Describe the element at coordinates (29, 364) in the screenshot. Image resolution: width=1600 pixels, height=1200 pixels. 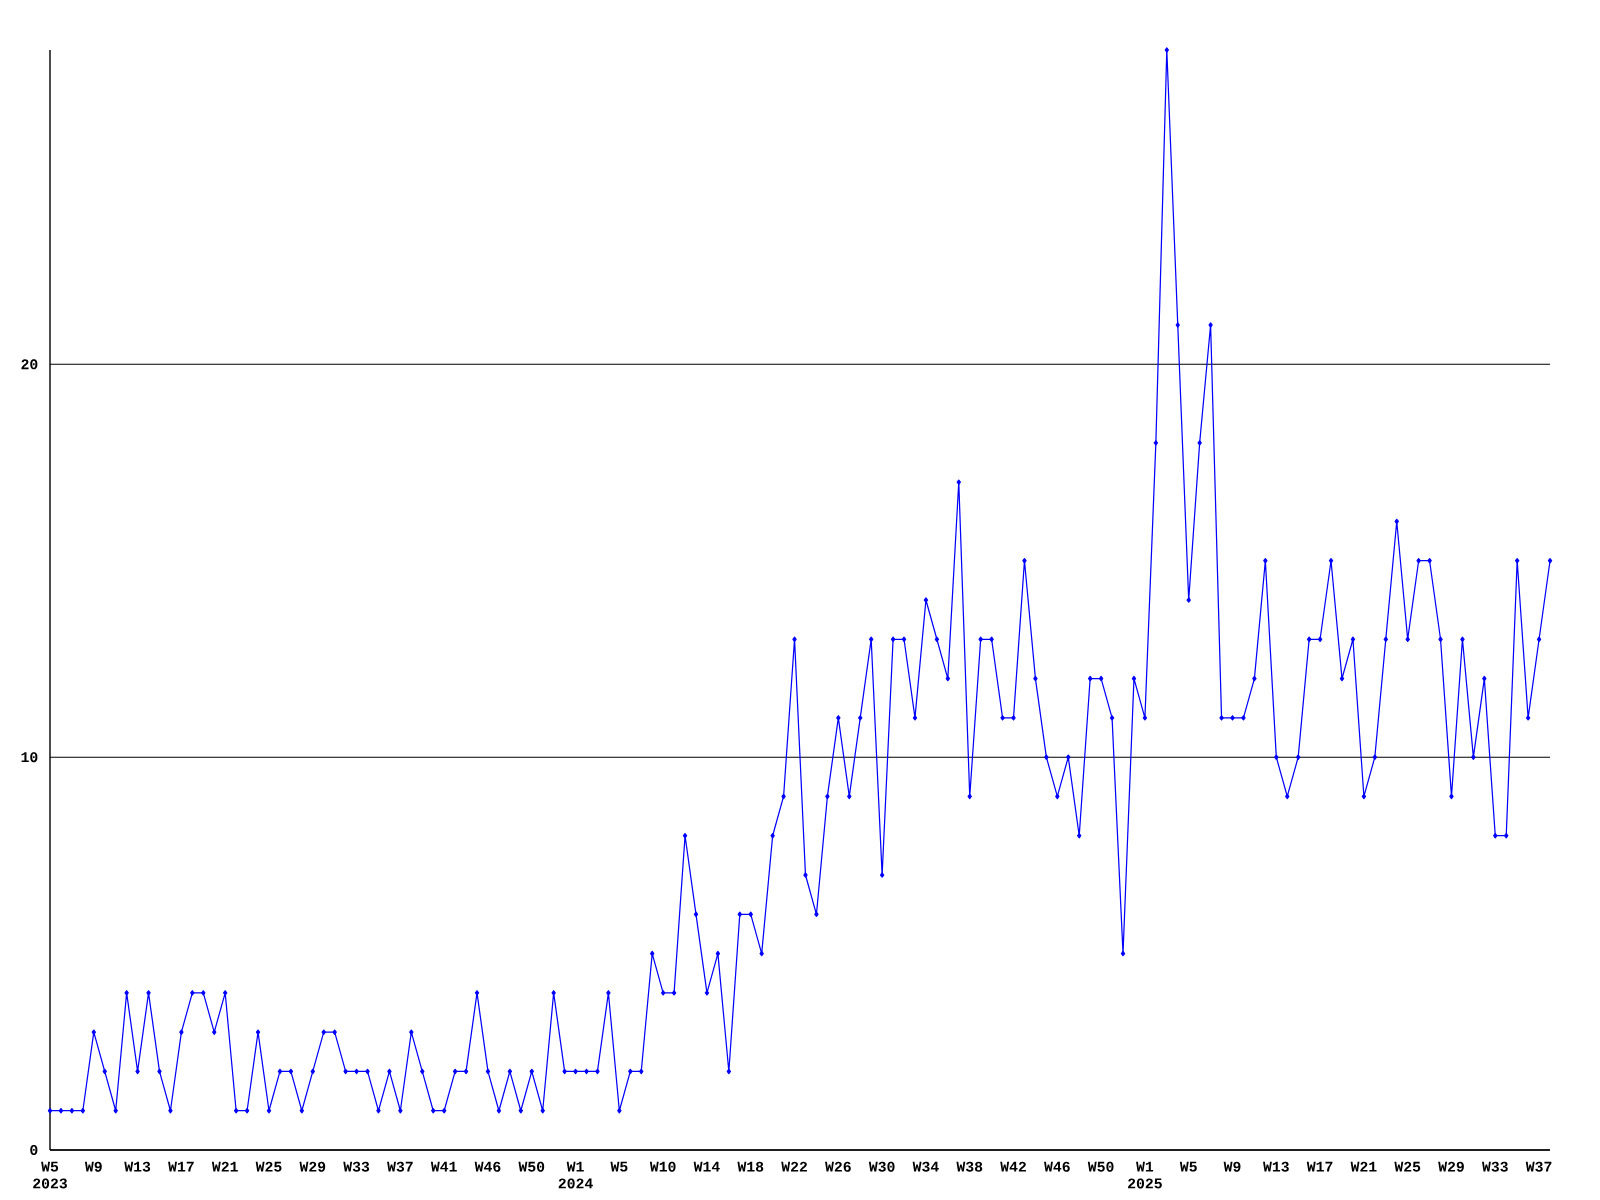
I see `y-tick-label: 20` at that location.